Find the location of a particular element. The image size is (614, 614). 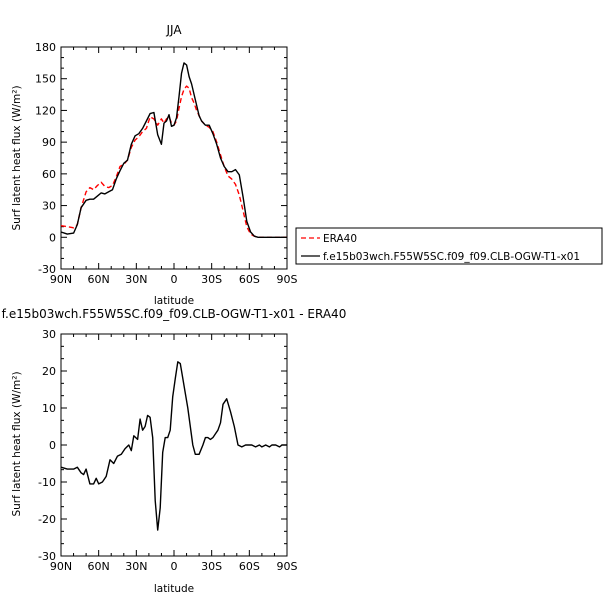

bottom-x-tick-label: 60N is located at coordinates (99, 566).